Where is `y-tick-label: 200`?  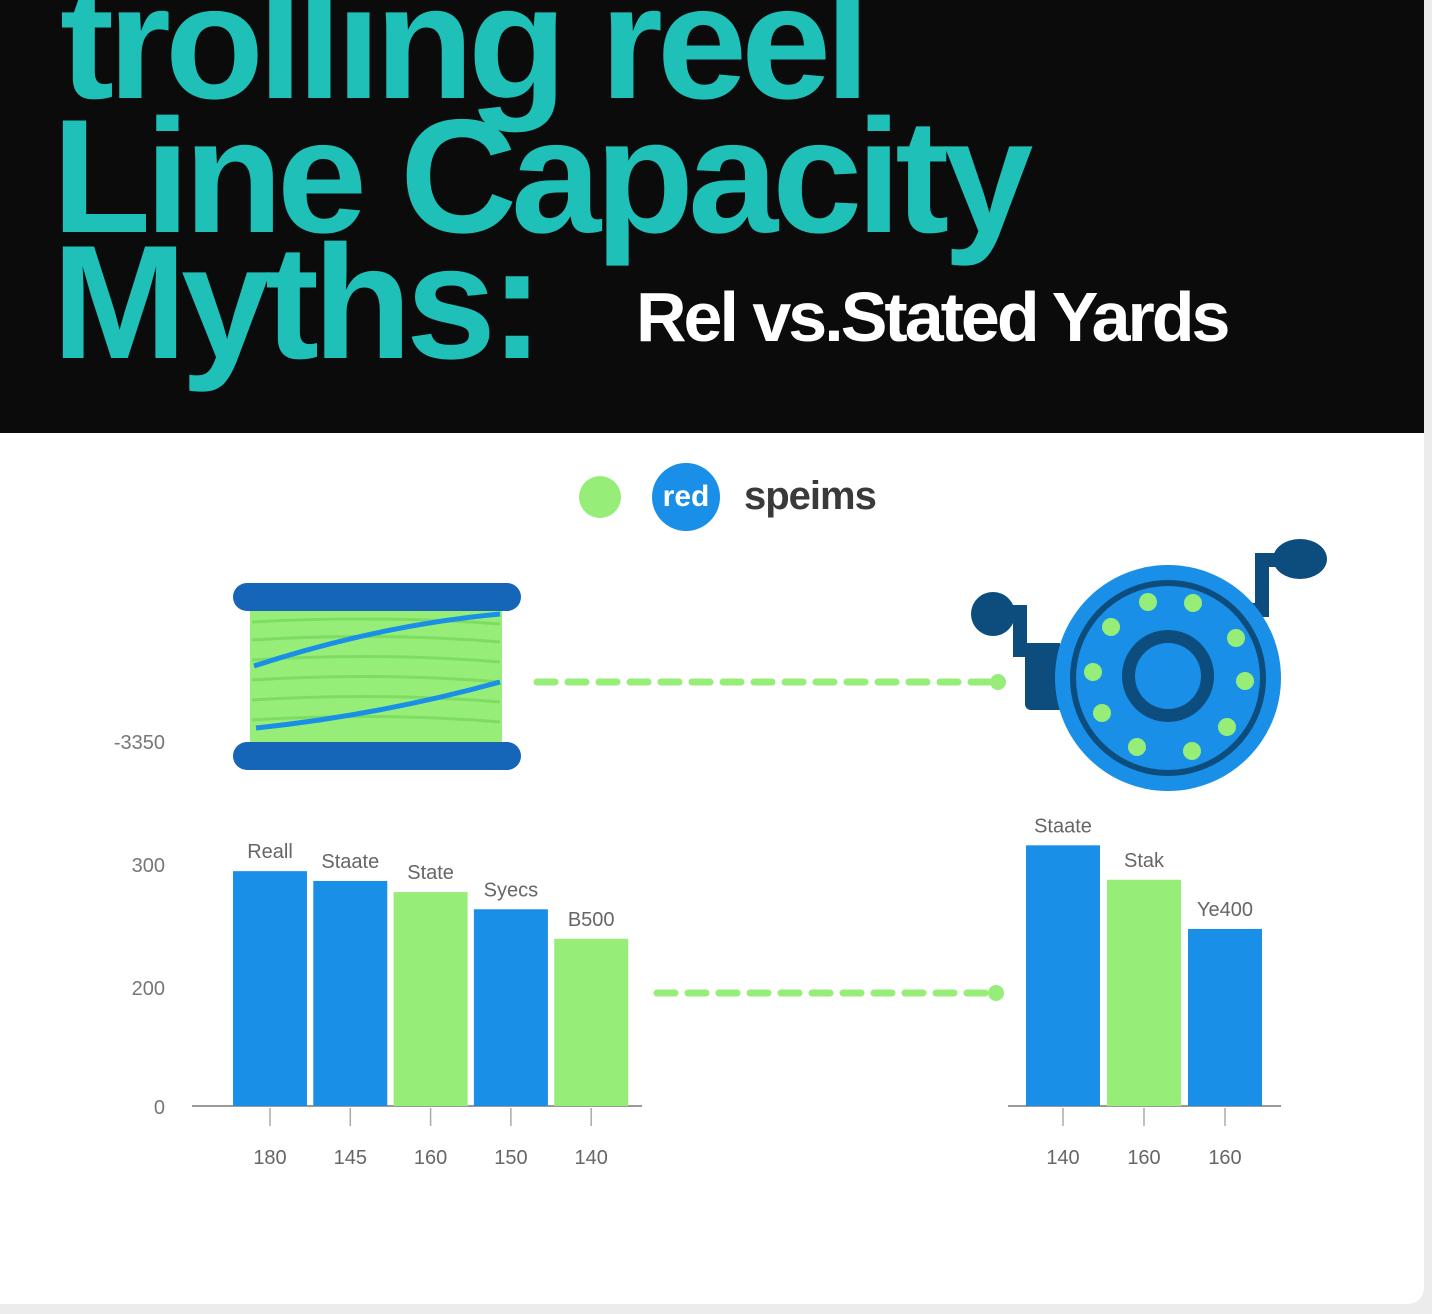 y-tick-label: 200 is located at coordinates (148, 989).